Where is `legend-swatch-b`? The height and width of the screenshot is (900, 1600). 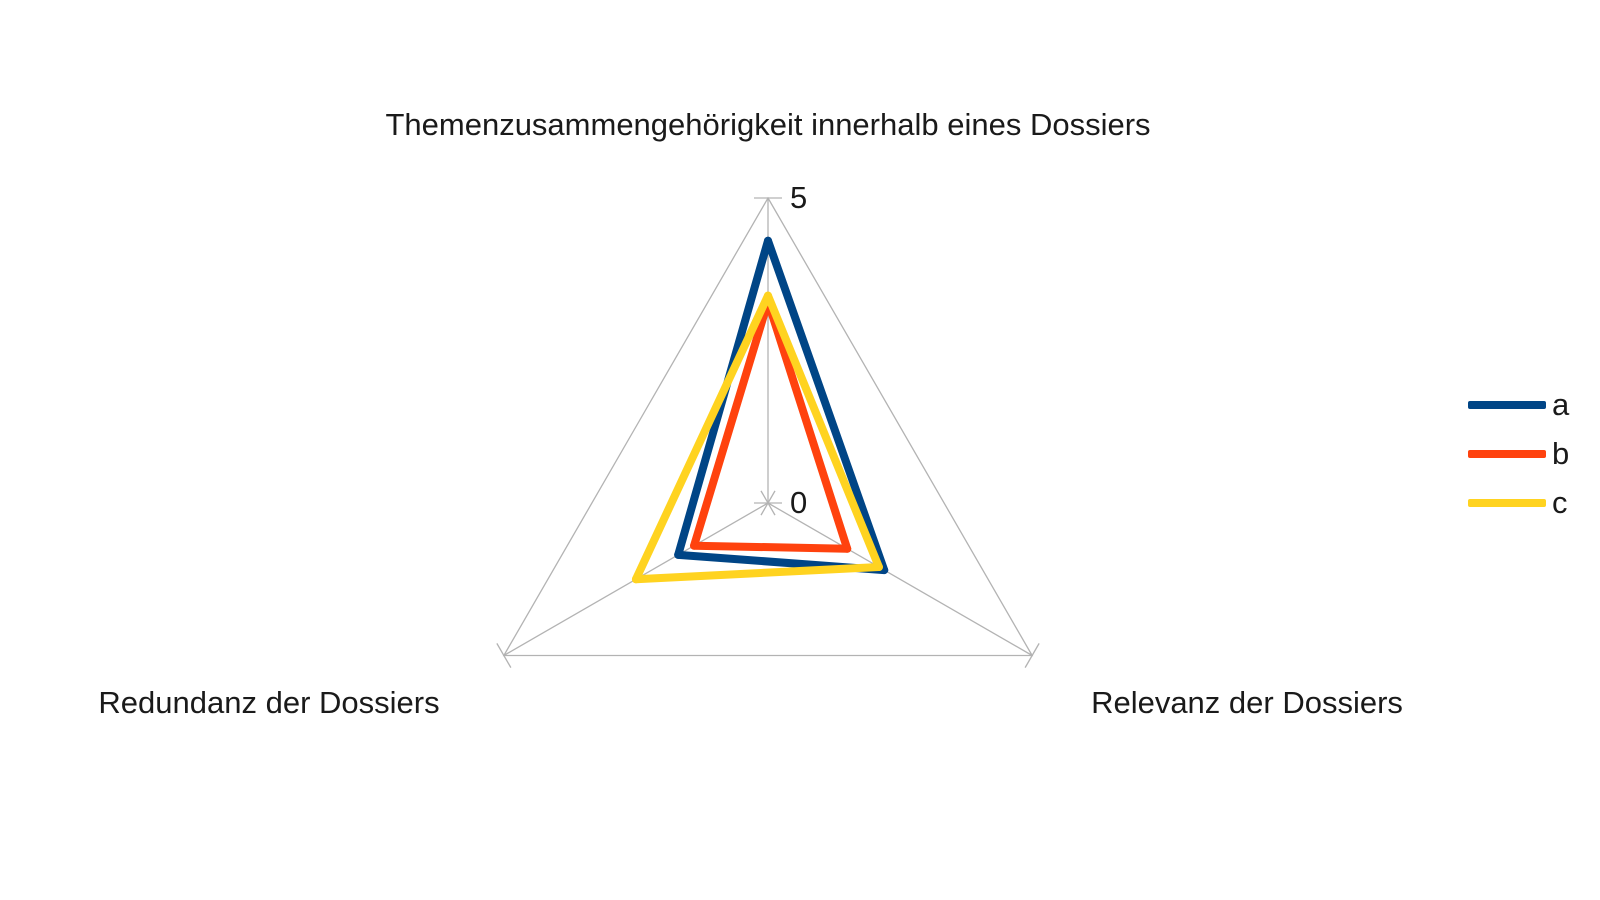 legend-swatch-b is located at coordinates (1507, 453).